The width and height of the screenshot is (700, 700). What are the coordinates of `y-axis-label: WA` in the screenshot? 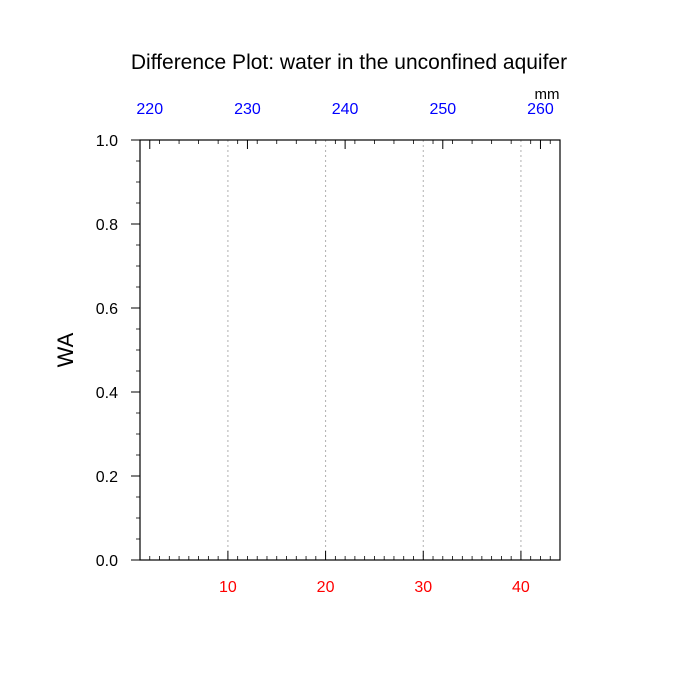 It's located at (65, 349).